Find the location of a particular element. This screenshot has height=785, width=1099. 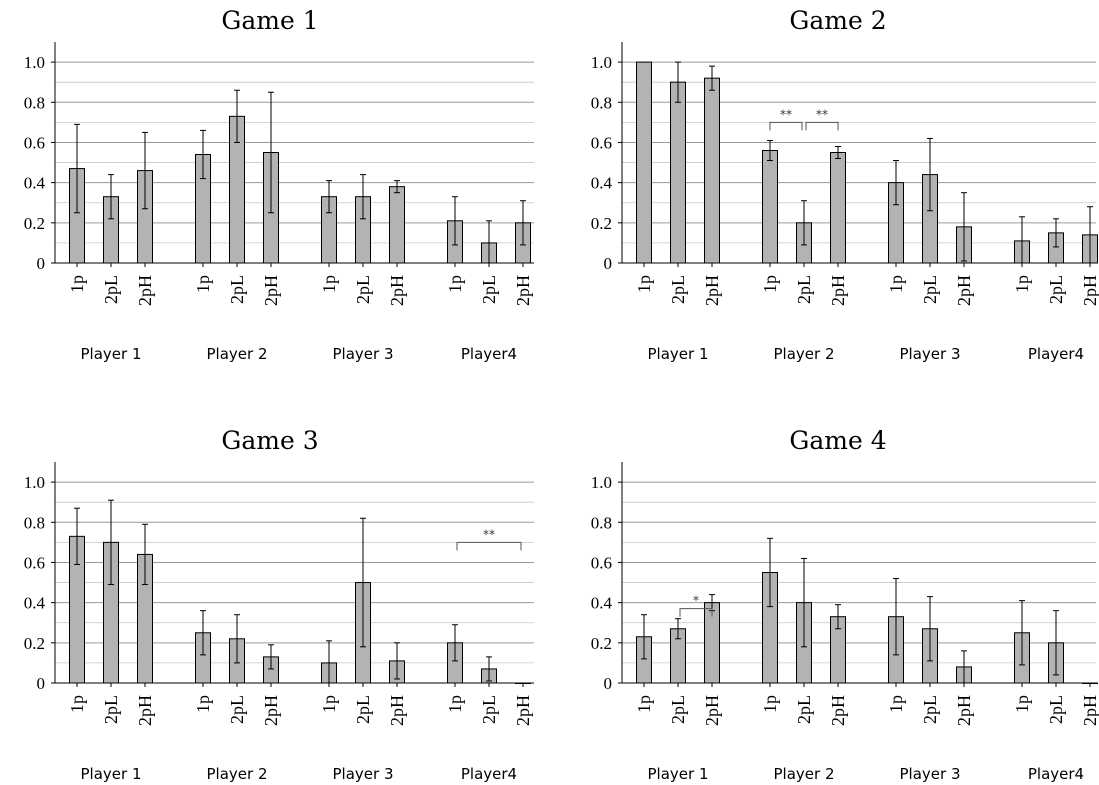

chart-title: Game 2 is located at coordinates (837, 20).